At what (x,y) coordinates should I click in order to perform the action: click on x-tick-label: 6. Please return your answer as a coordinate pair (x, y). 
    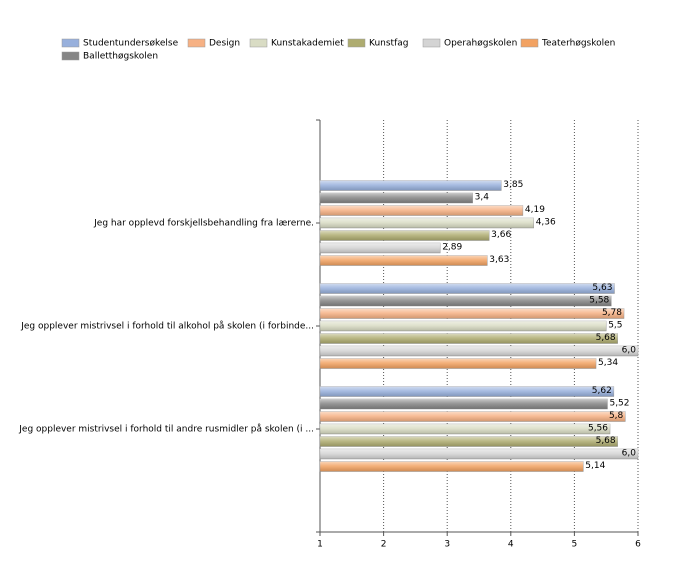
    Looking at the image, I should click on (638, 545).